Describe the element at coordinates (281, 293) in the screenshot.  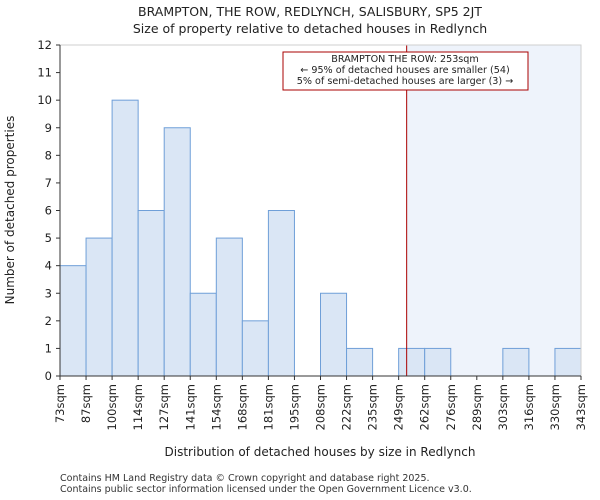
I see `bar-181sqm` at that location.